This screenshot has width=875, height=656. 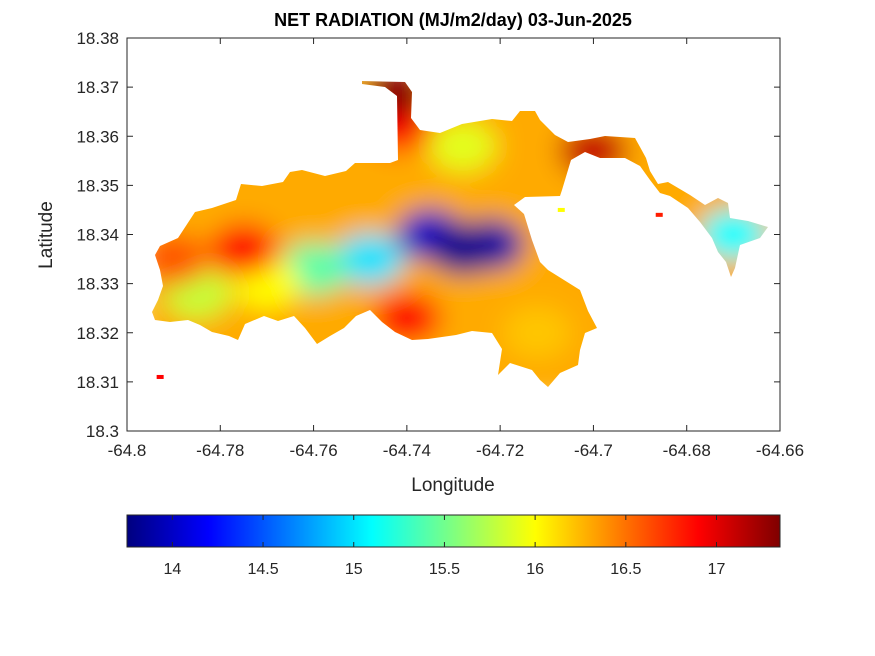 What do you see at coordinates (500, 450) in the screenshot?
I see `x-tick-label: -64.72` at bounding box center [500, 450].